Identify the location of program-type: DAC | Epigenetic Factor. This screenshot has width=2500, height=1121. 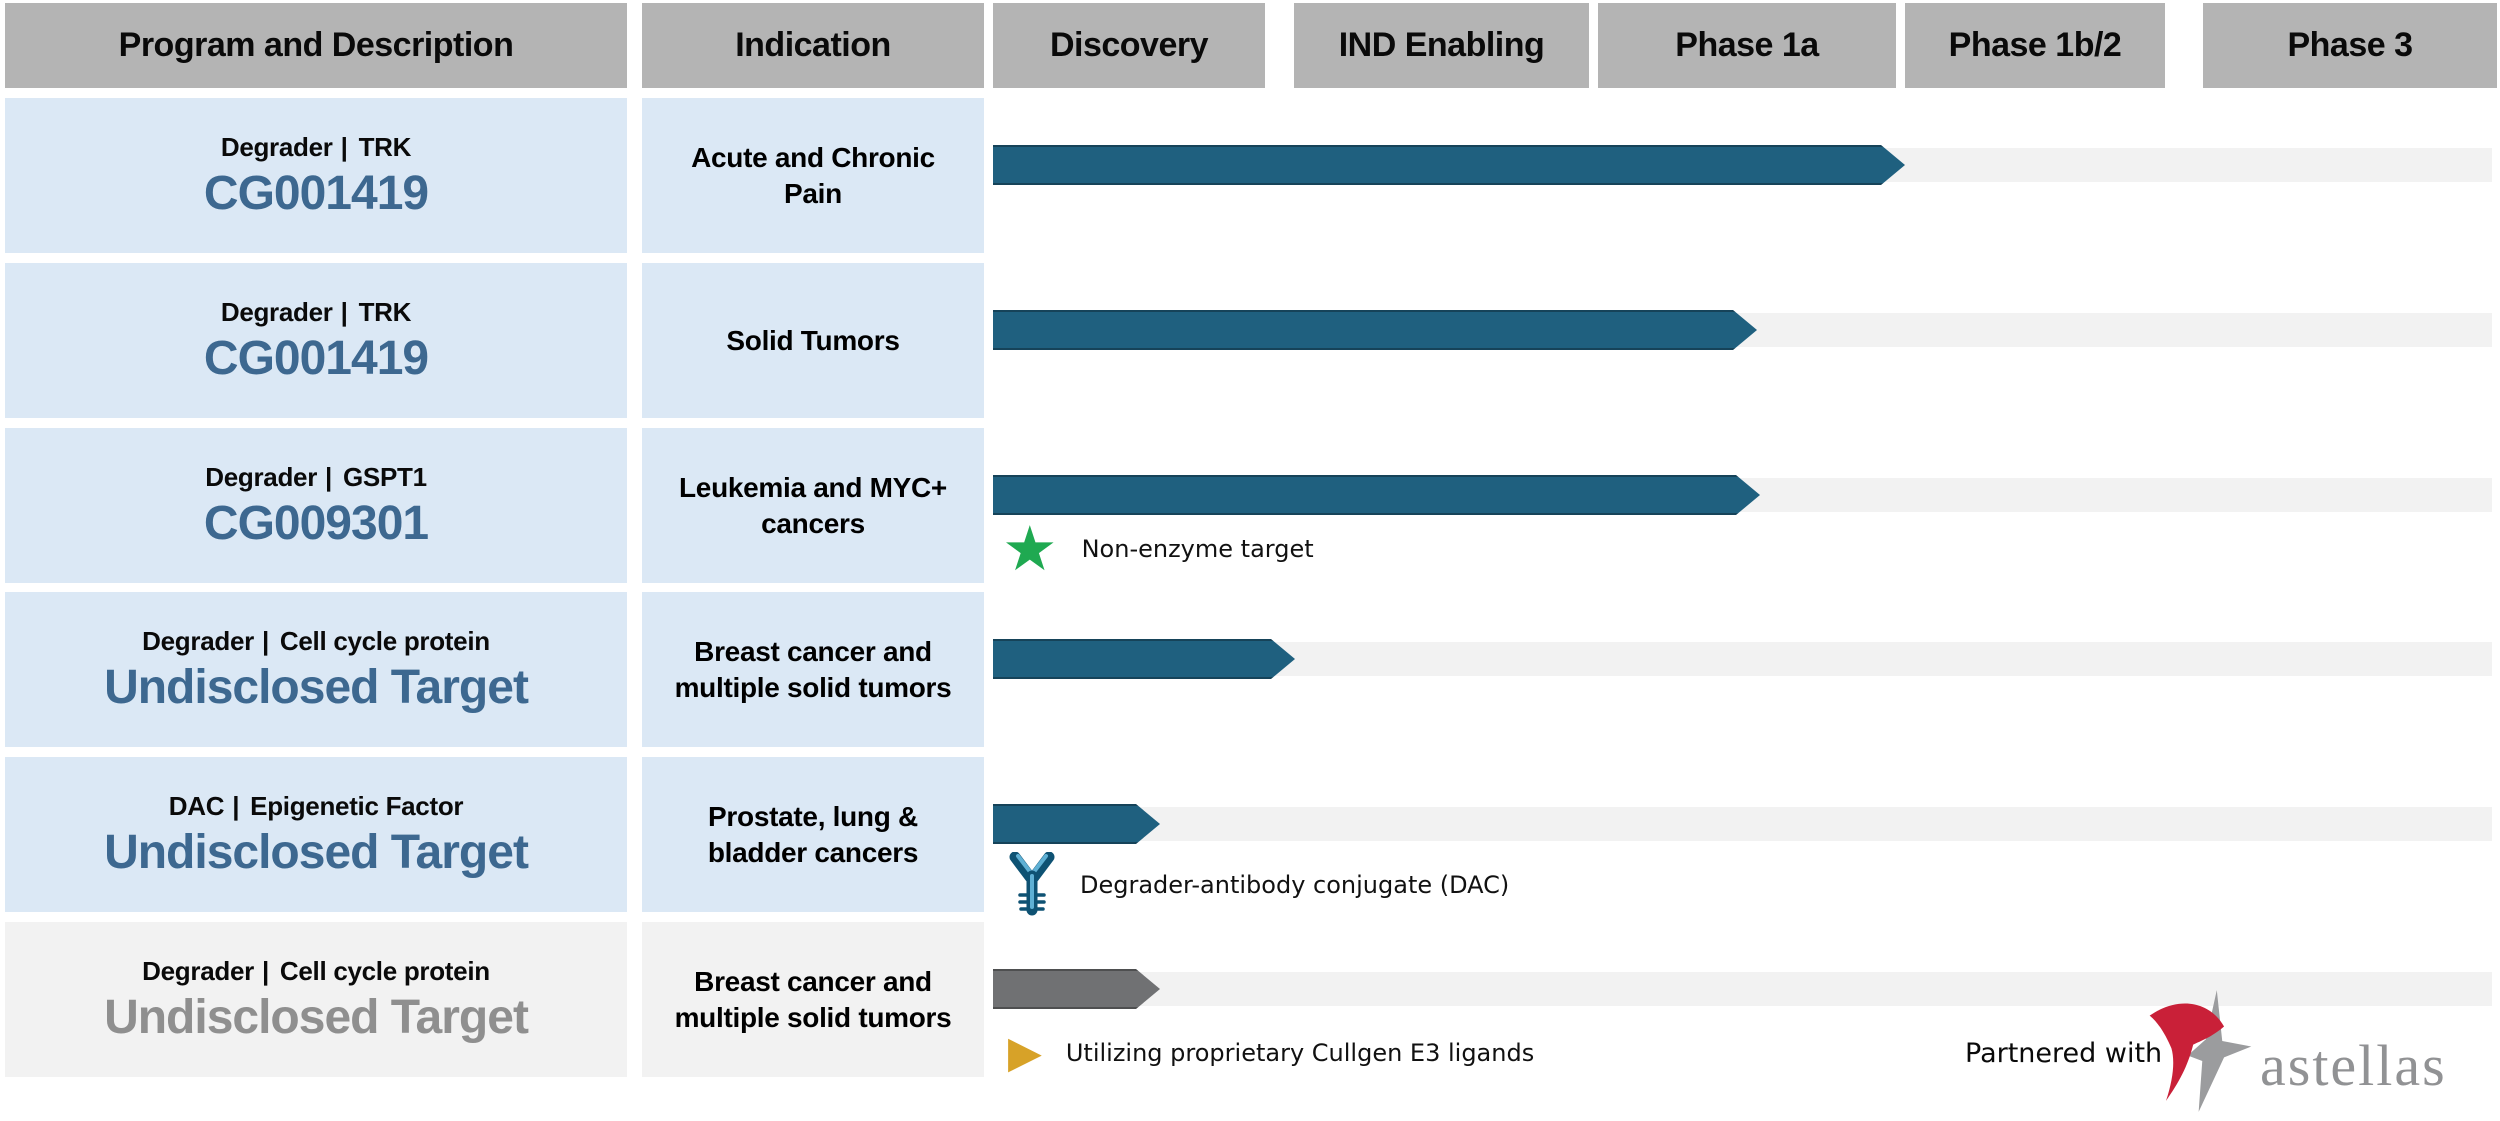
(316, 806).